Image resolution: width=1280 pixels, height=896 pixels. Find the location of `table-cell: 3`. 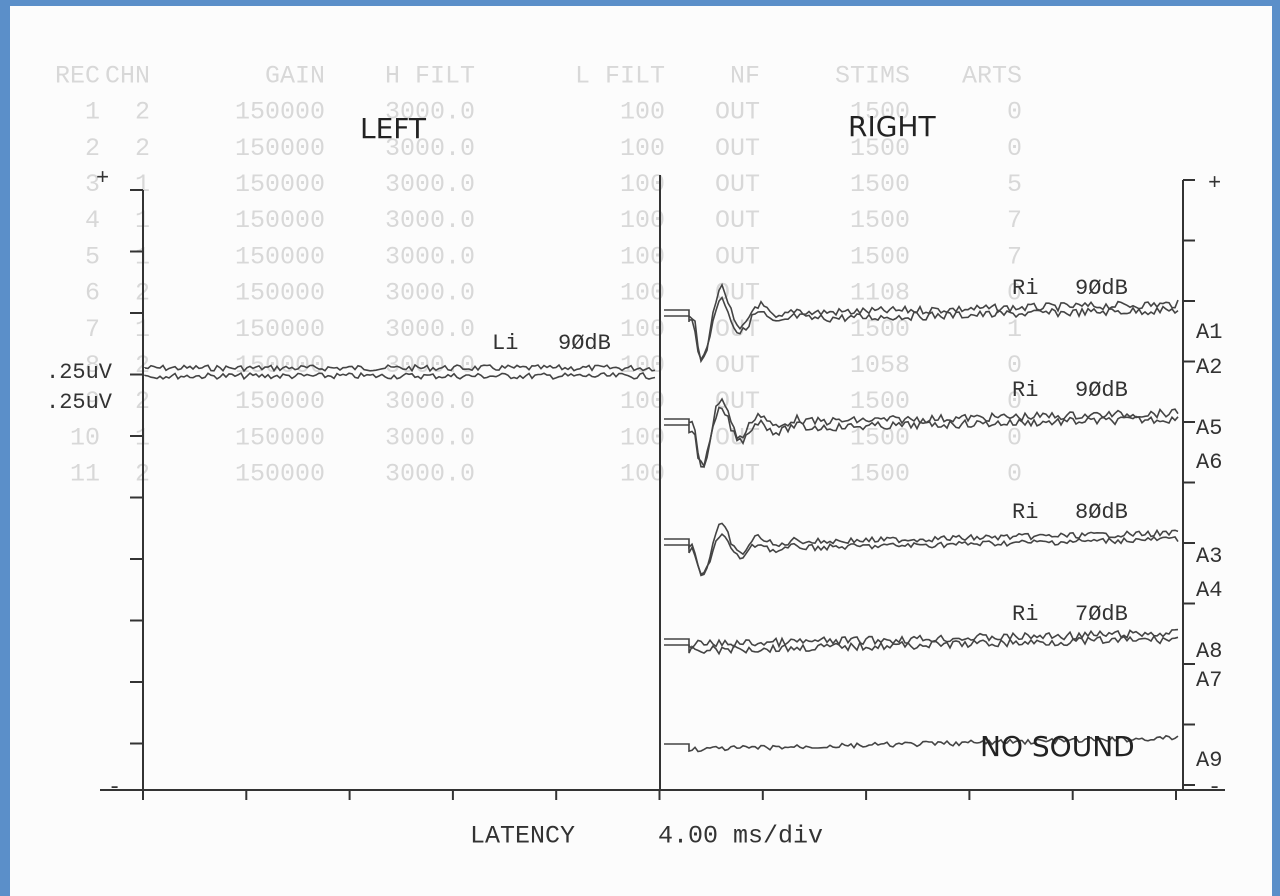

table-cell: 3 is located at coordinates (92, 184).